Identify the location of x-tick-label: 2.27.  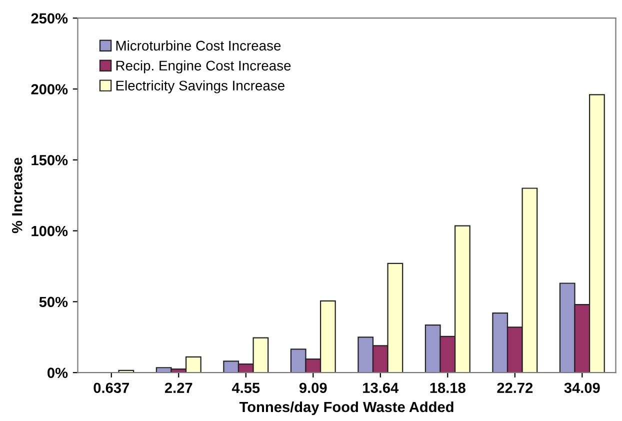
(178, 387).